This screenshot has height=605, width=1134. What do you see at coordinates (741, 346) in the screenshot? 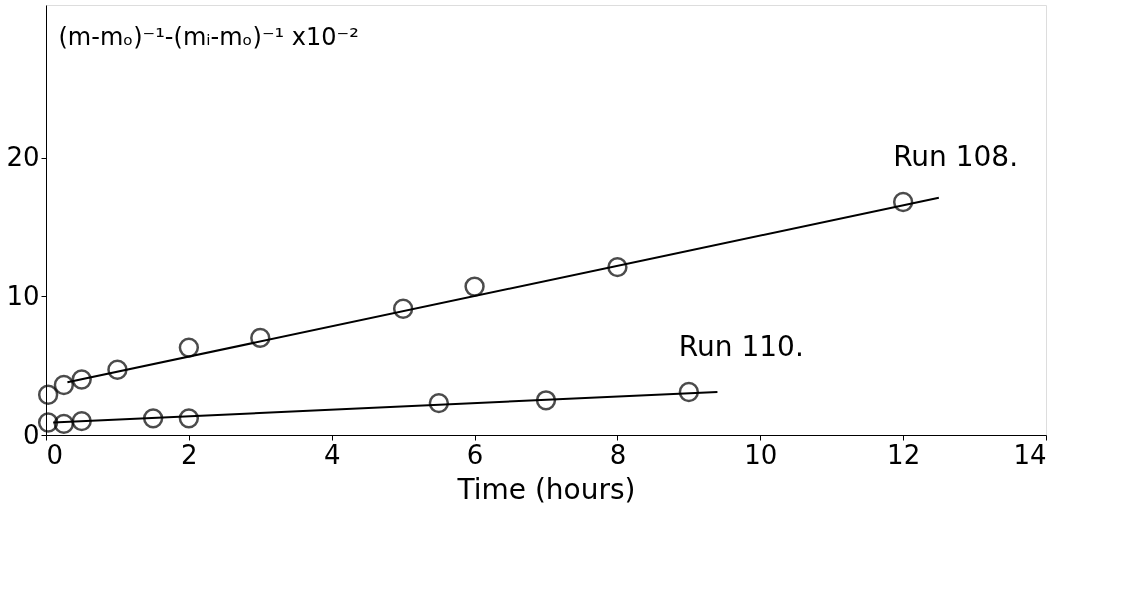
I see `series-label: Run 110.` at bounding box center [741, 346].